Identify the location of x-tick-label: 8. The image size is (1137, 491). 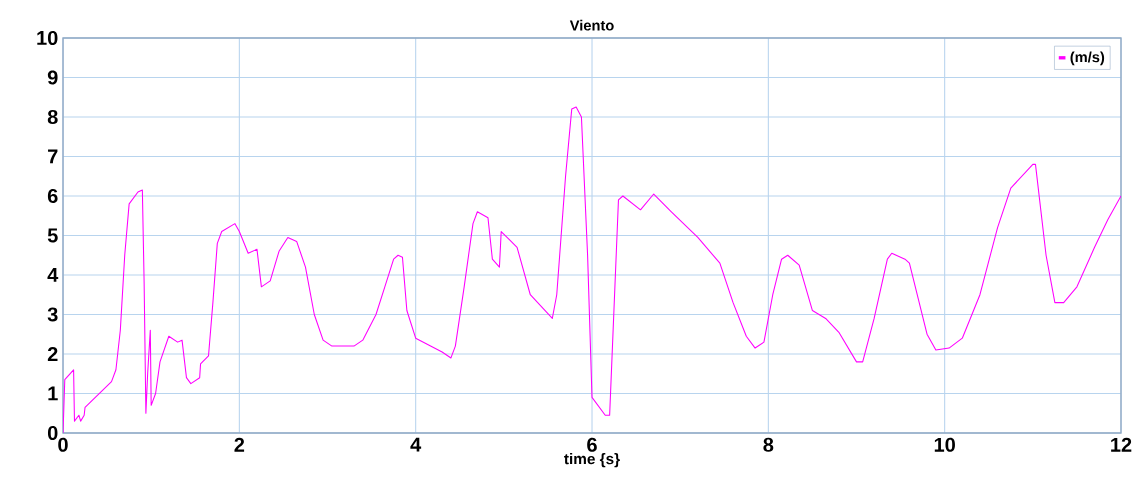
(768, 444).